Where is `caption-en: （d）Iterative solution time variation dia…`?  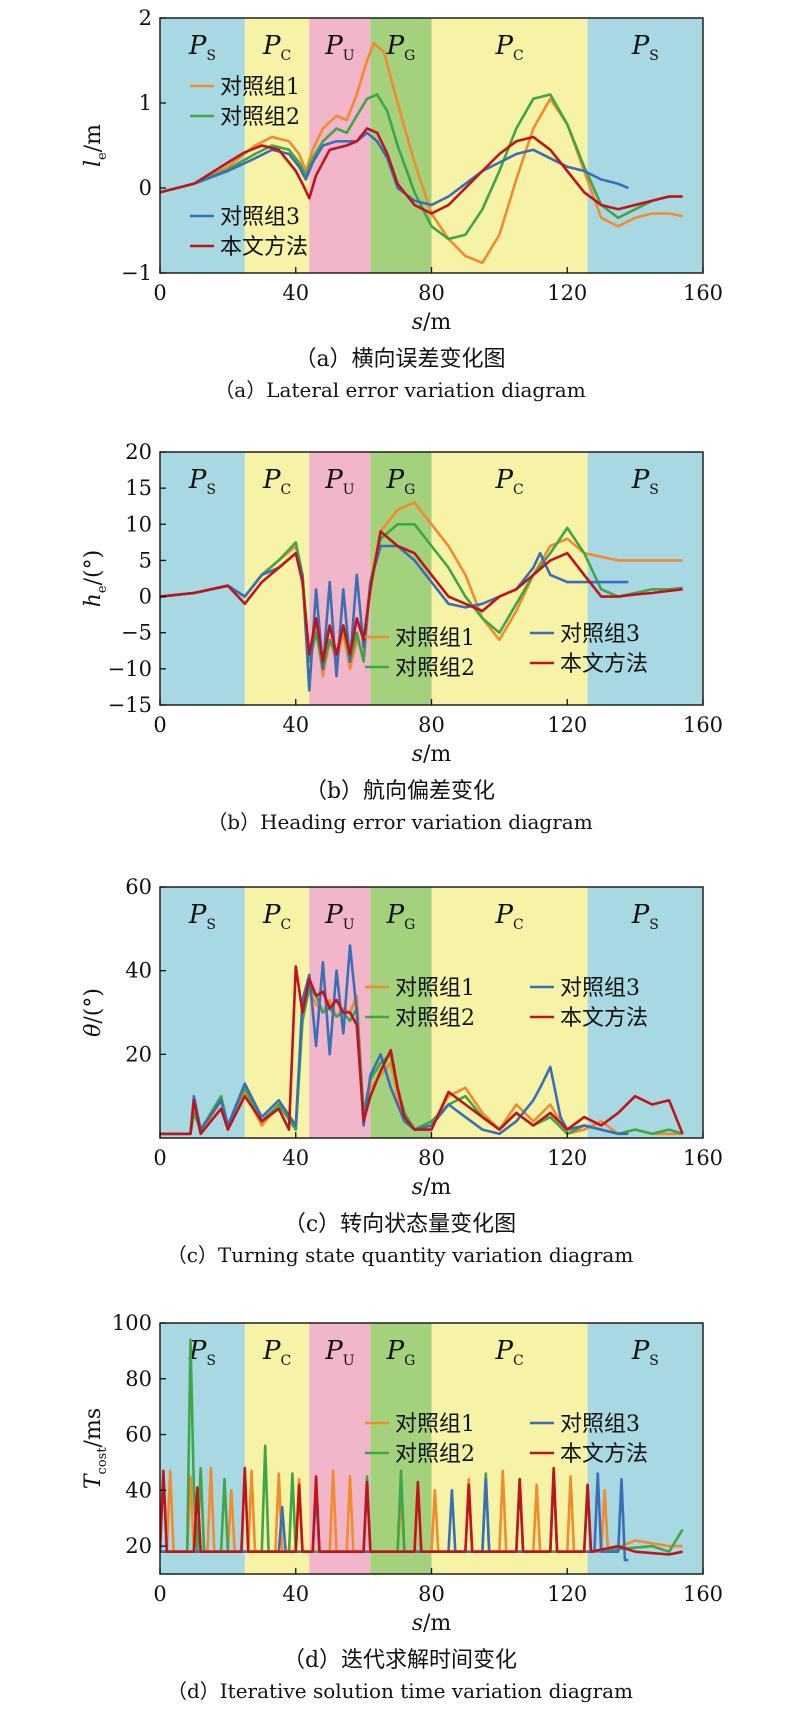 caption-en: （d）Iterative solution time variation dia… is located at coordinates (400, 1691).